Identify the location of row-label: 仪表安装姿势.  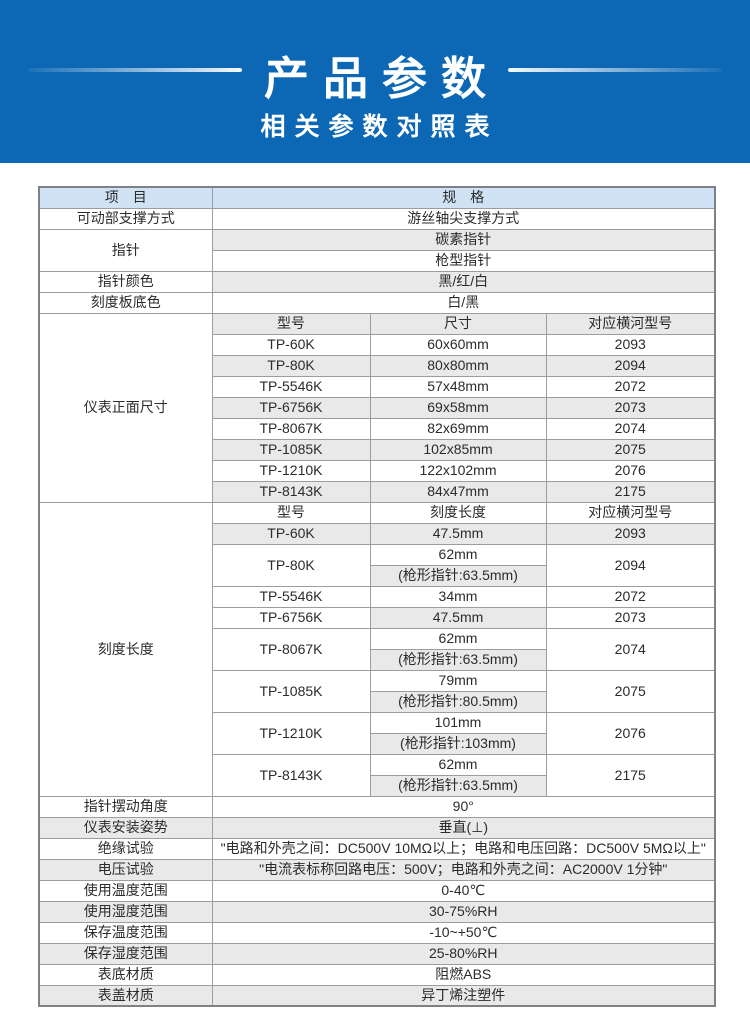
(125, 827).